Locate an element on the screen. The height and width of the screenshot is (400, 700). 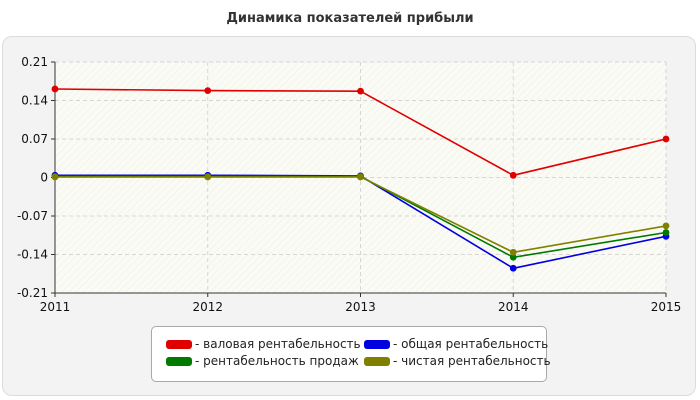
x-tick-label: 2013 is located at coordinates (360, 307).